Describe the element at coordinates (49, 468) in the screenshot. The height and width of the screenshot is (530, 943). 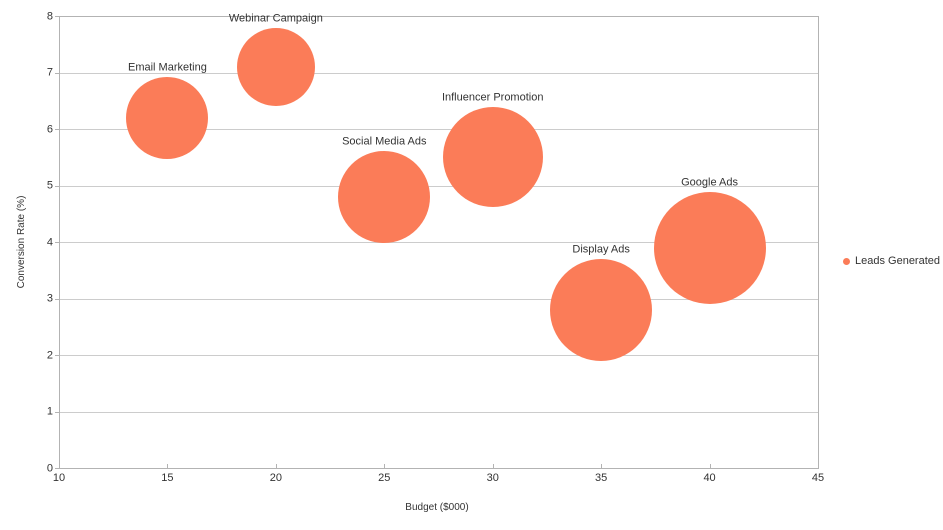
I see `y-tick-label-0: 0` at that location.